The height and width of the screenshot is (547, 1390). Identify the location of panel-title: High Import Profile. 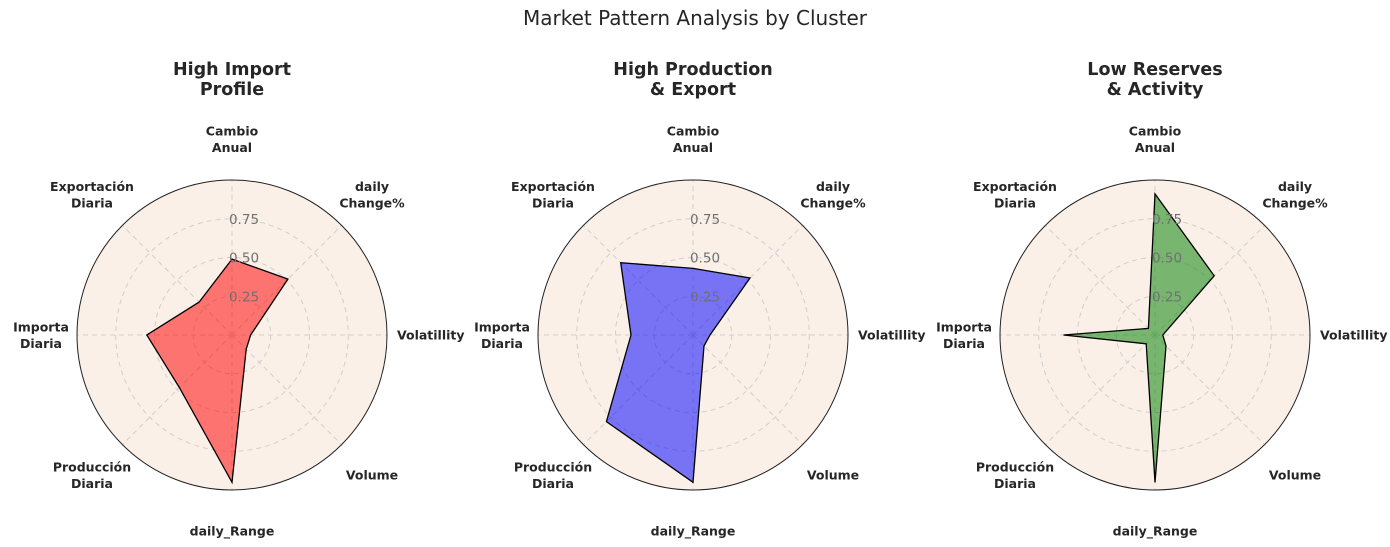
(232, 80).